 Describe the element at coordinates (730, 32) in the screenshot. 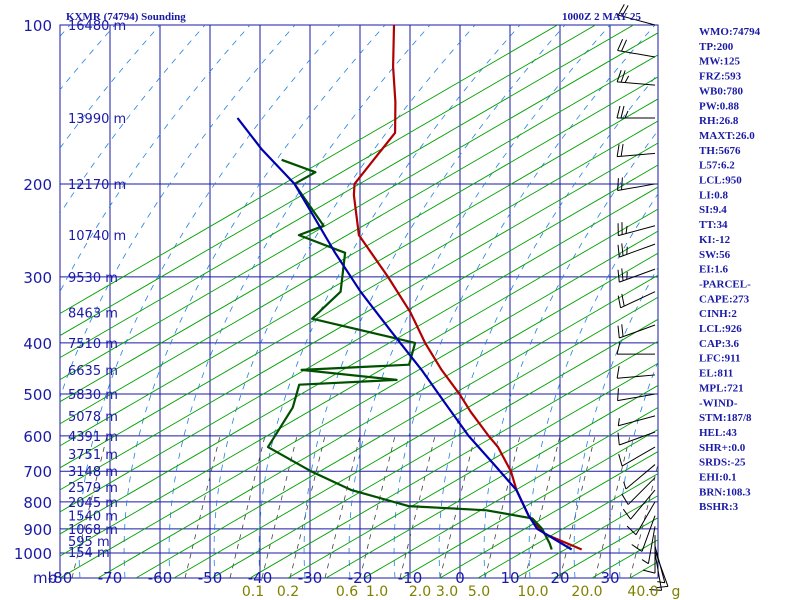

I see `stability-index: WMO:74794` at that location.